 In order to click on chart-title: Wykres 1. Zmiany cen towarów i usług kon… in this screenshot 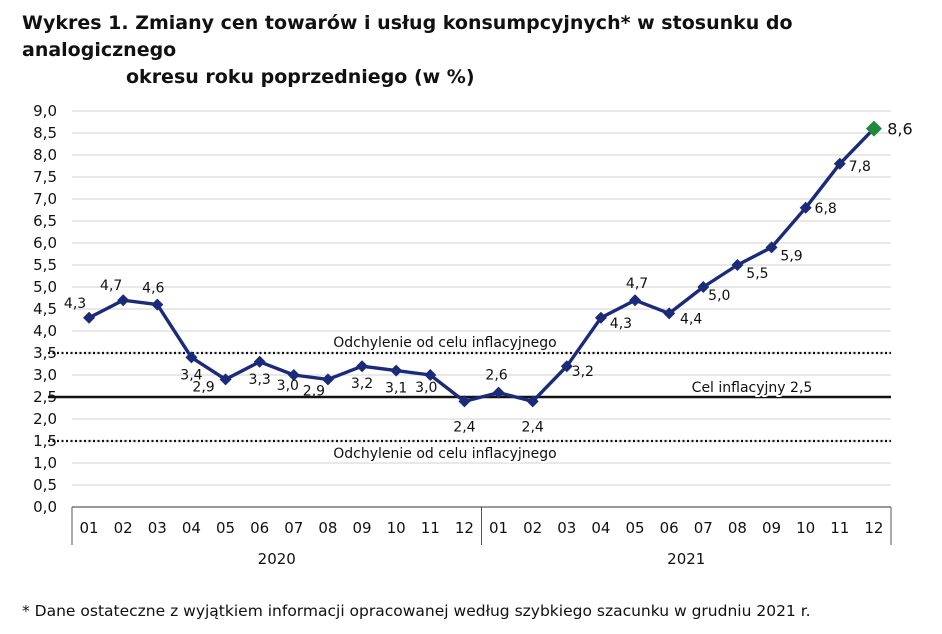, I will do `click(472, 50)`.